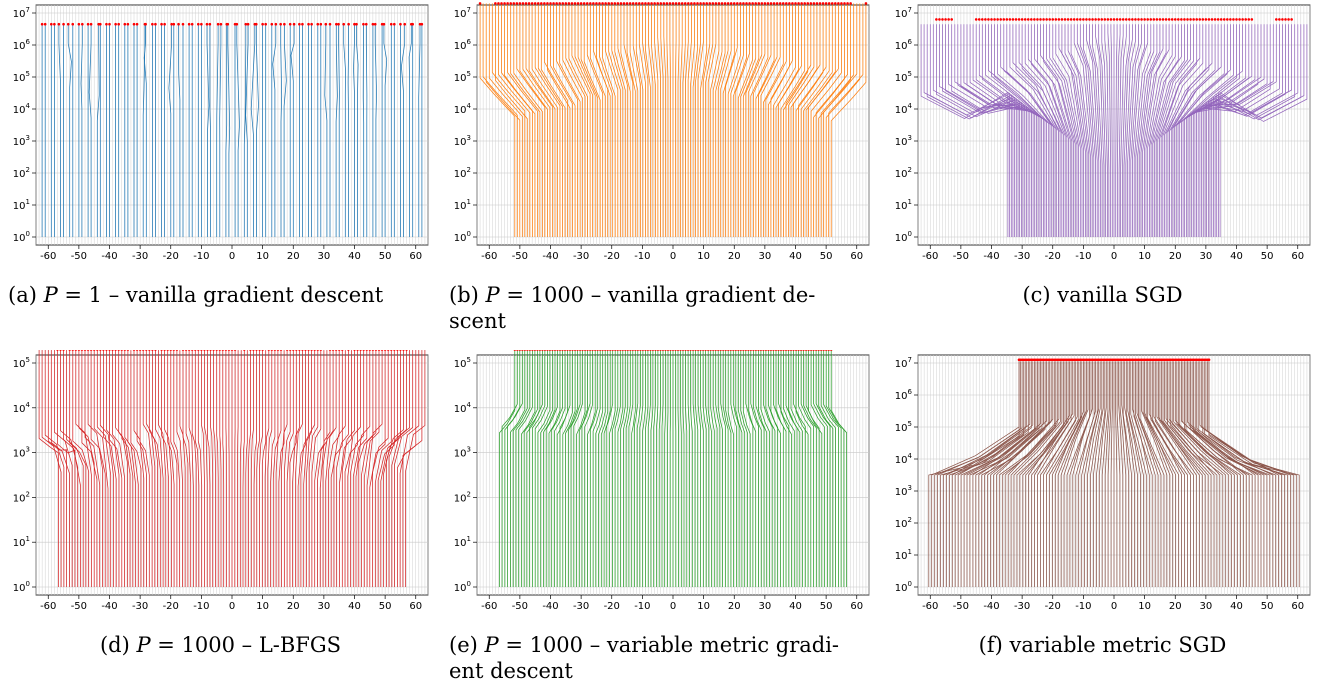 The width and height of the screenshot is (1323, 698). What do you see at coordinates (415, 606) in the screenshot?
I see `x-tick-label: 60` at bounding box center [415, 606].